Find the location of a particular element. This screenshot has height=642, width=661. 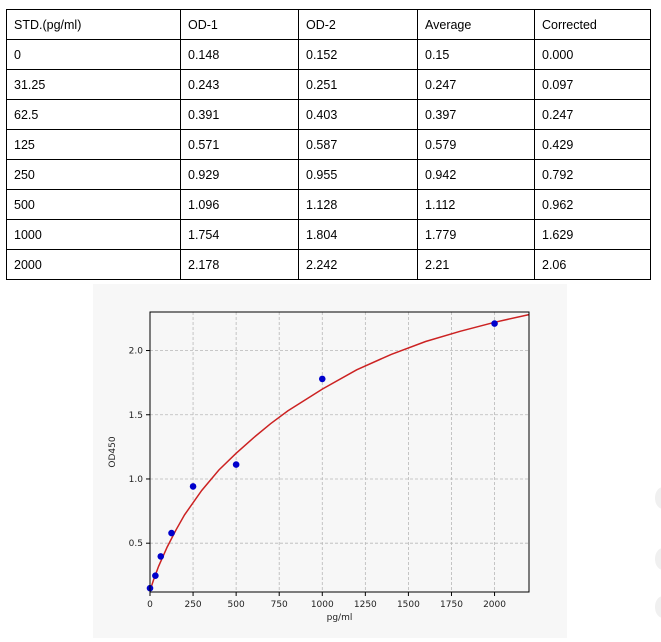

cell-average: 0.397 is located at coordinates (476, 114).